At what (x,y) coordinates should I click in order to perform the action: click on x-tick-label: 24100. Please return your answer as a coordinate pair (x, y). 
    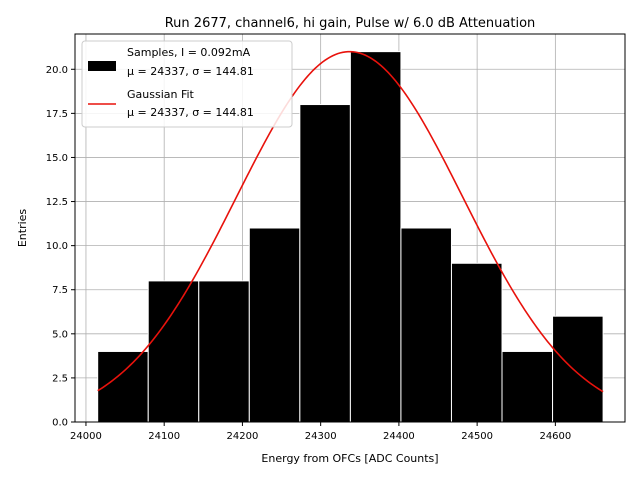
    Looking at the image, I should click on (164, 436).